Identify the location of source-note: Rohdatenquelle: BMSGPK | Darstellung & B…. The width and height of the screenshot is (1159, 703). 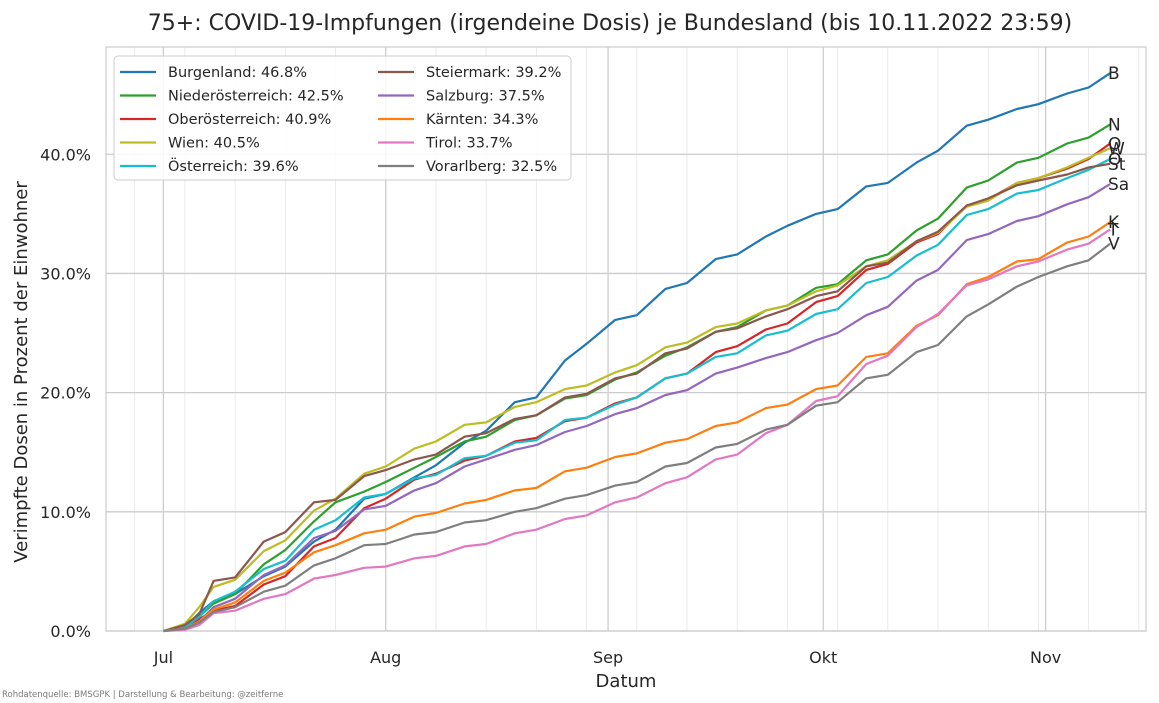
(142, 695).